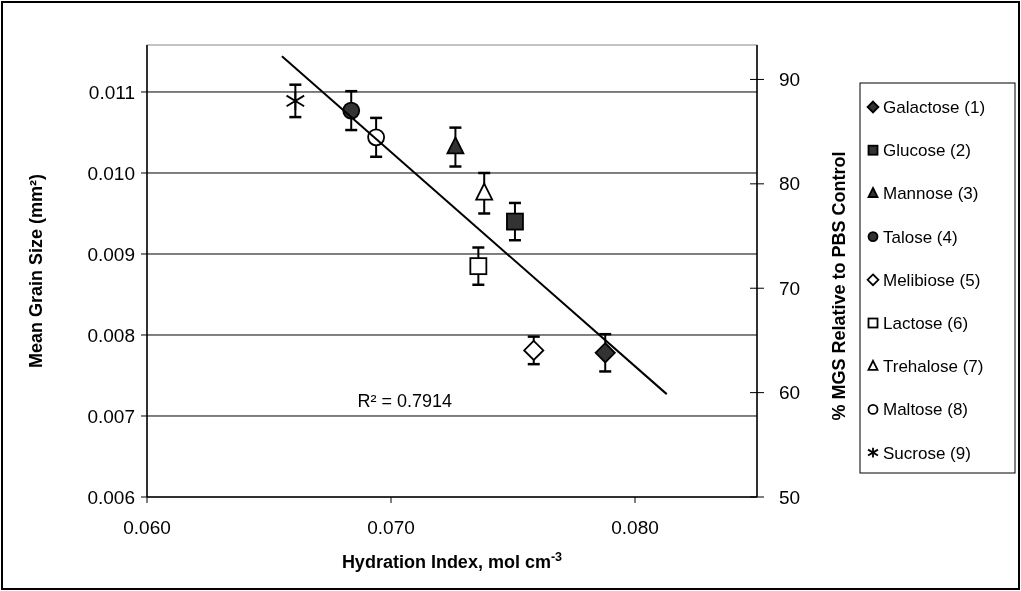 Image resolution: width=1021 pixels, height=591 pixels. What do you see at coordinates (839, 286) in the screenshot?
I see `y2-axis-title: % MGS Relative to PBS Control` at bounding box center [839, 286].